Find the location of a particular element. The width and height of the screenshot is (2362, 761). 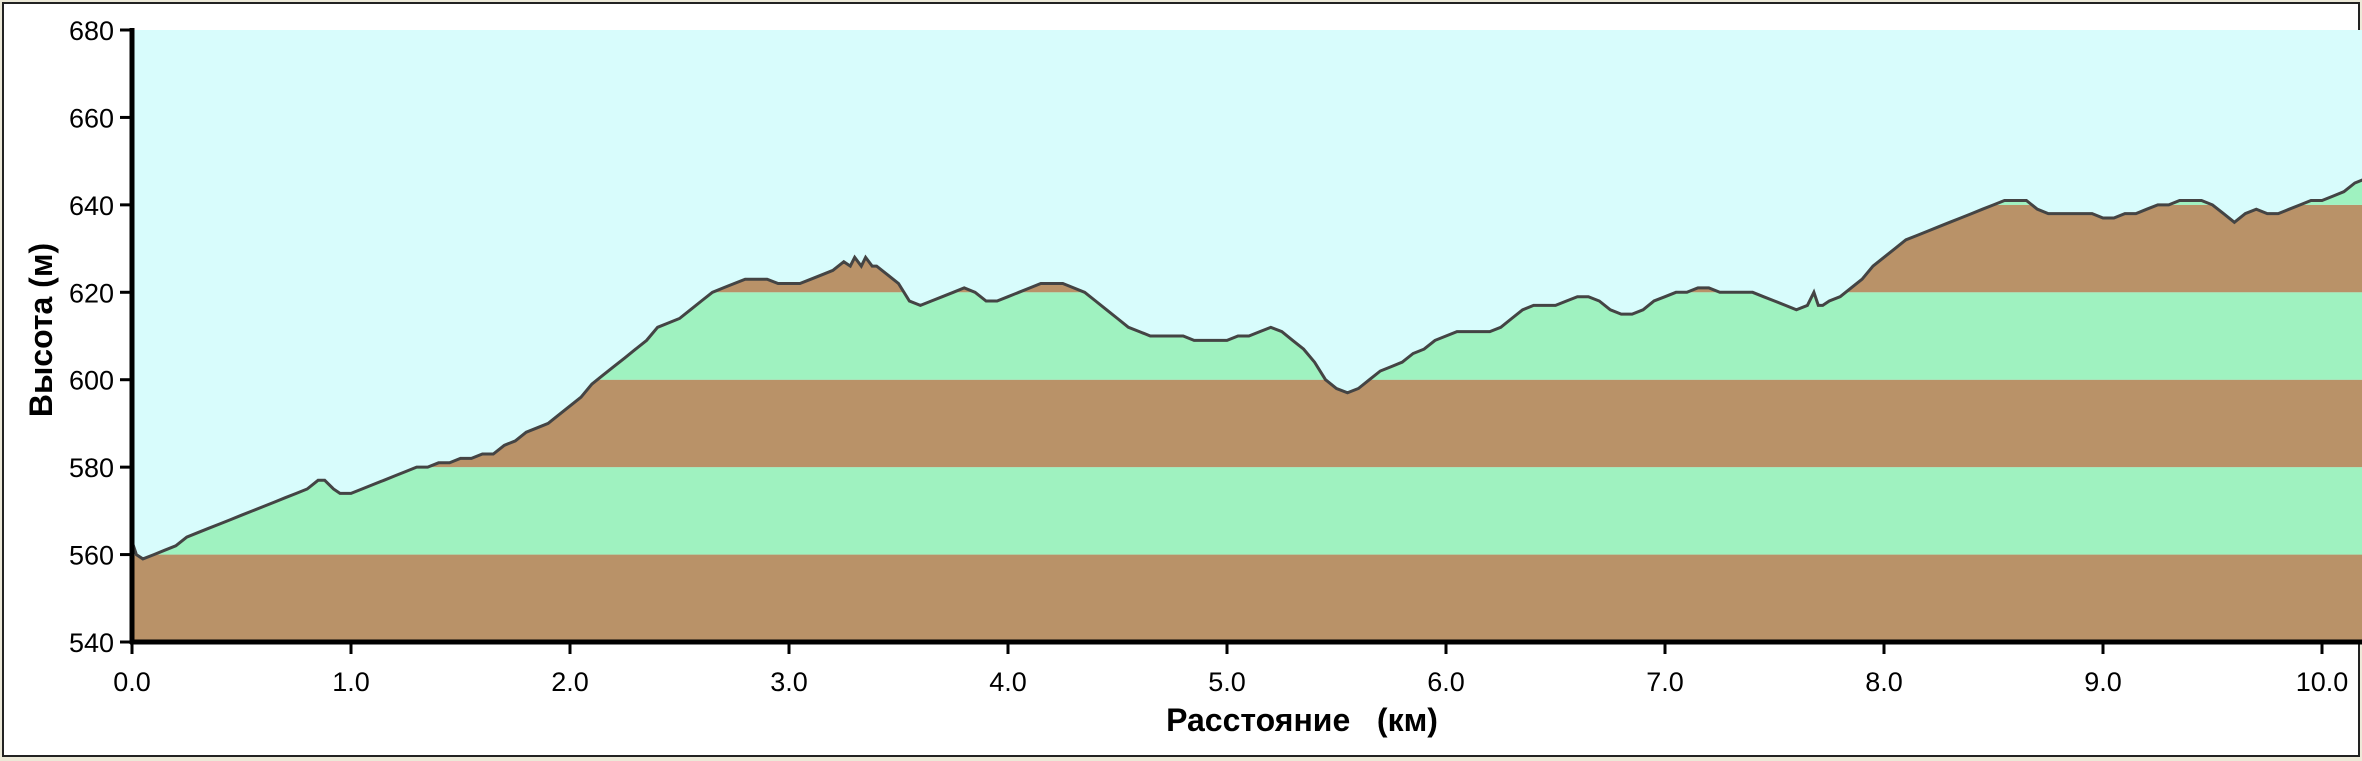

x-tick-label: 5.0 is located at coordinates (1227, 682).